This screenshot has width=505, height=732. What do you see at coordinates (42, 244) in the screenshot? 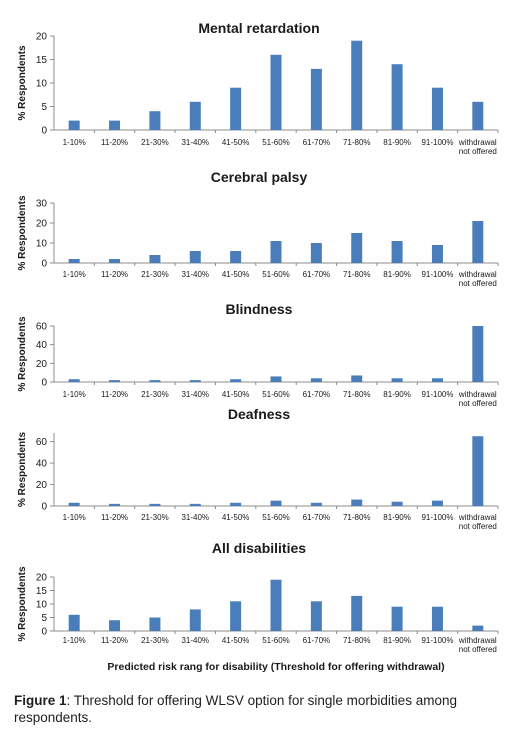
I see `y-tick-label: 10` at bounding box center [42, 244].